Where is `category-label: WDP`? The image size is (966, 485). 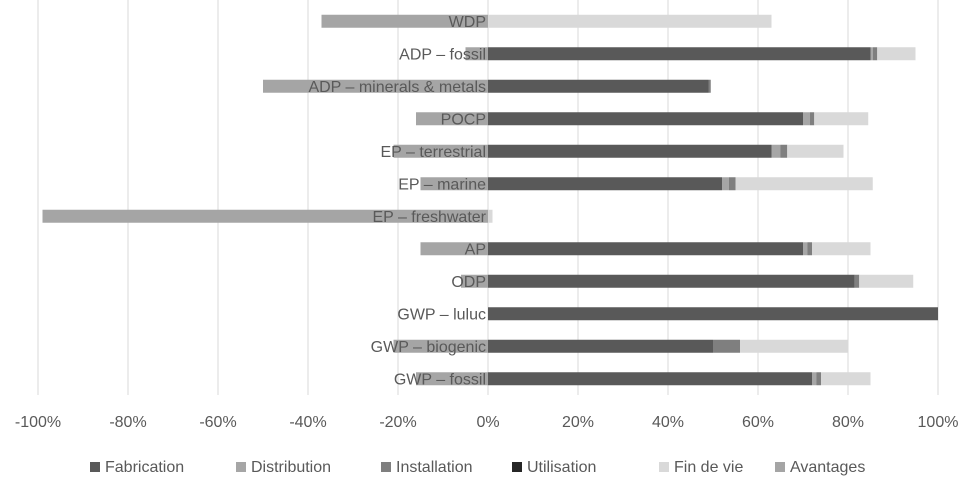
category-label: WDP is located at coordinates (467, 22).